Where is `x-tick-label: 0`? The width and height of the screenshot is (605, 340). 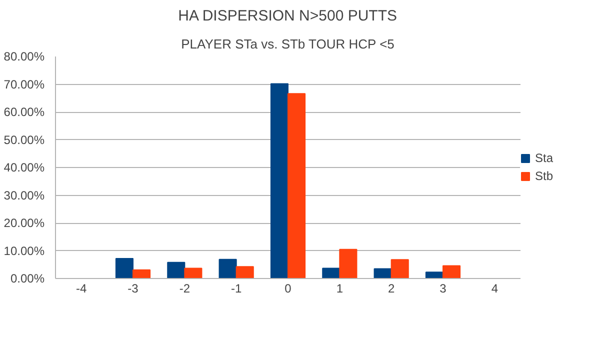 x-tick-label: 0 is located at coordinates (288, 289).